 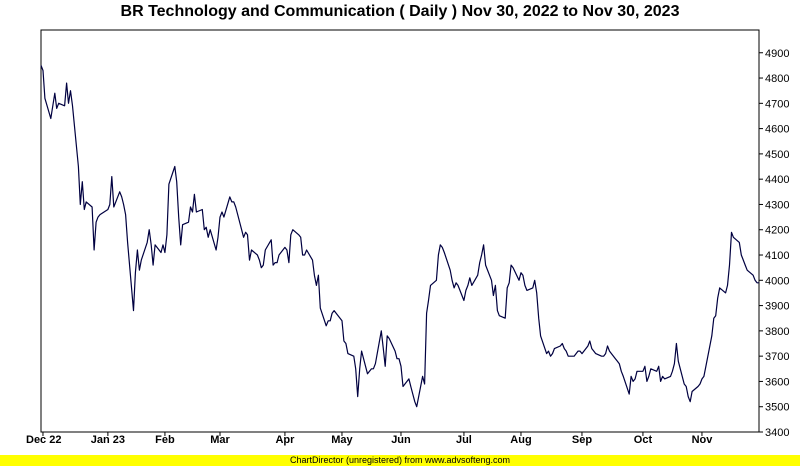 I want to click on y-tick-label: 4400, so click(x=777, y=180).